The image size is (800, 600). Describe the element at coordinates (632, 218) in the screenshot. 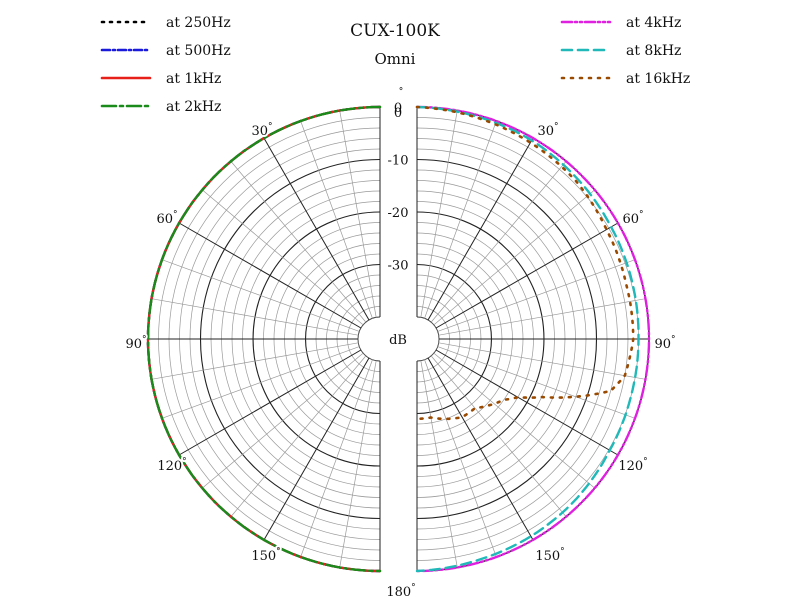

I see `angle-label-right-60: 60°` at that location.